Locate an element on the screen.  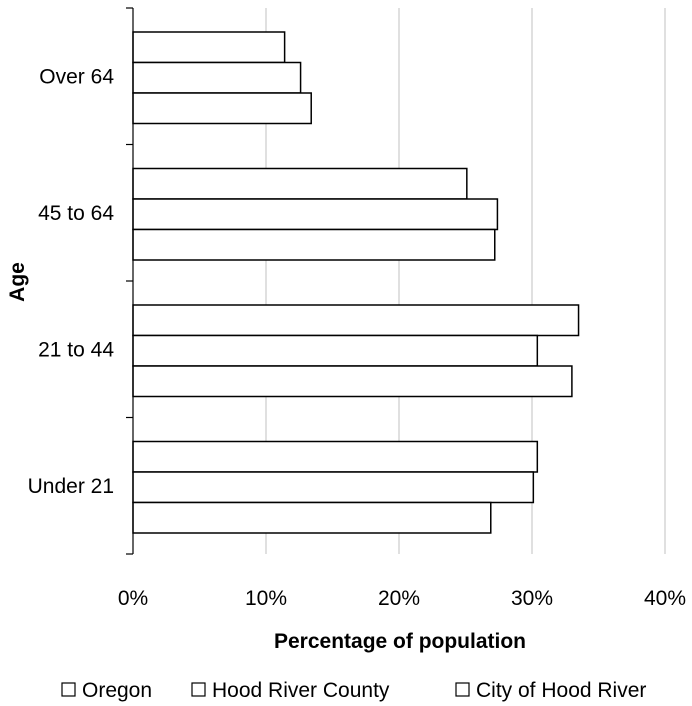
legend-label: Oregon is located at coordinates (117, 690).